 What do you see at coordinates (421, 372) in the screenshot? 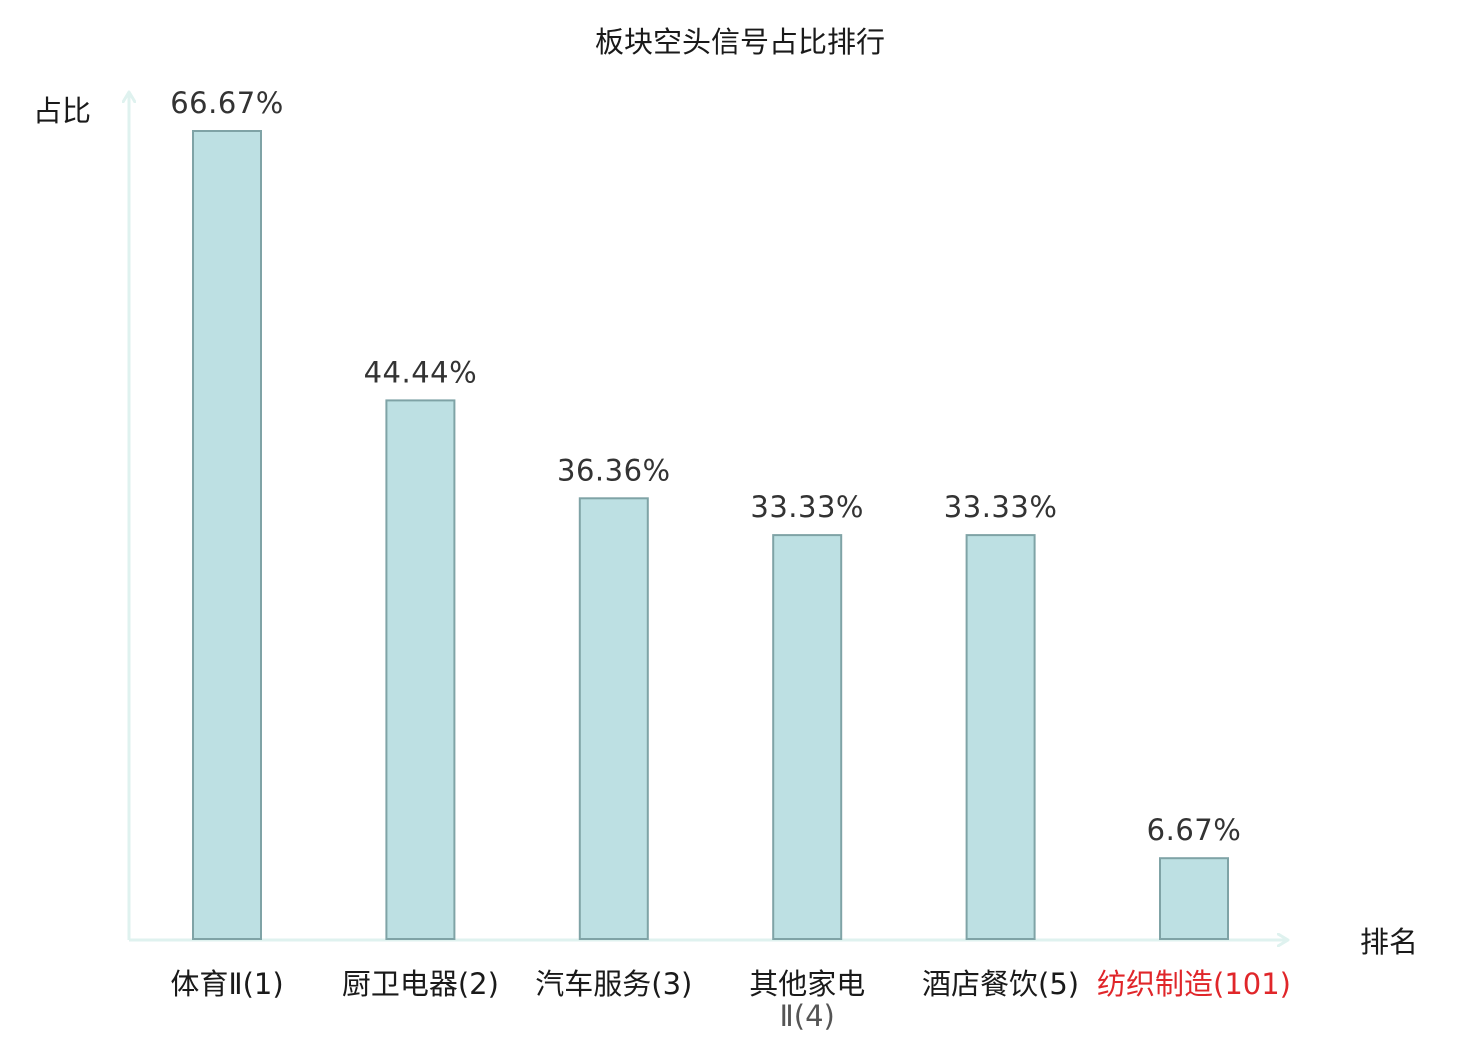
I see `value-label-2: 44.44%` at bounding box center [421, 372].